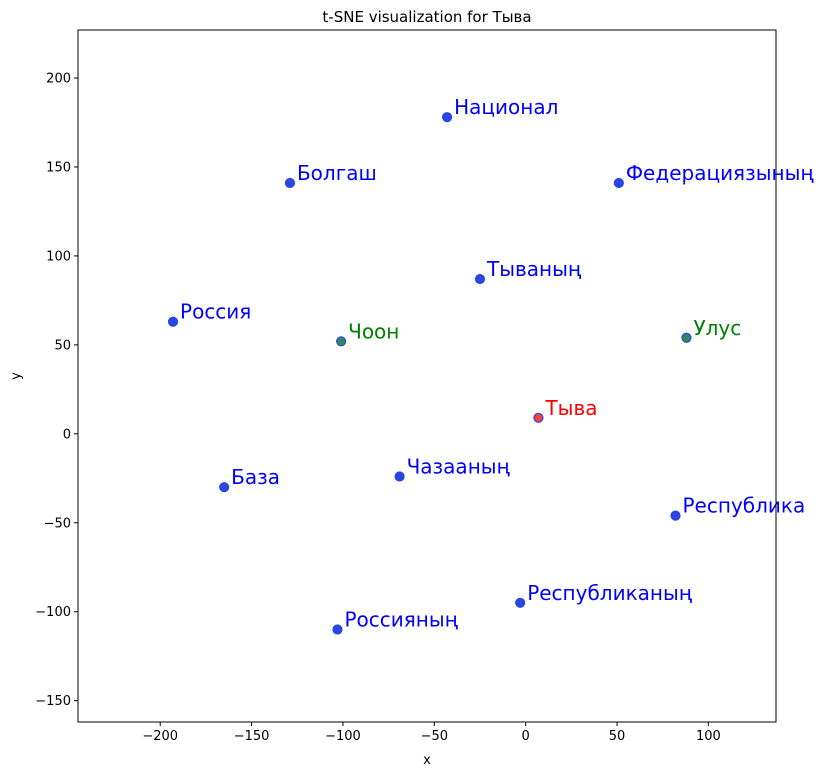 Image resolution: width=827 pixels, height=776 pixels. What do you see at coordinates (57, 523) in the screenshot?
I see `y-tick-label: −50` at bounding box center [57, 523].